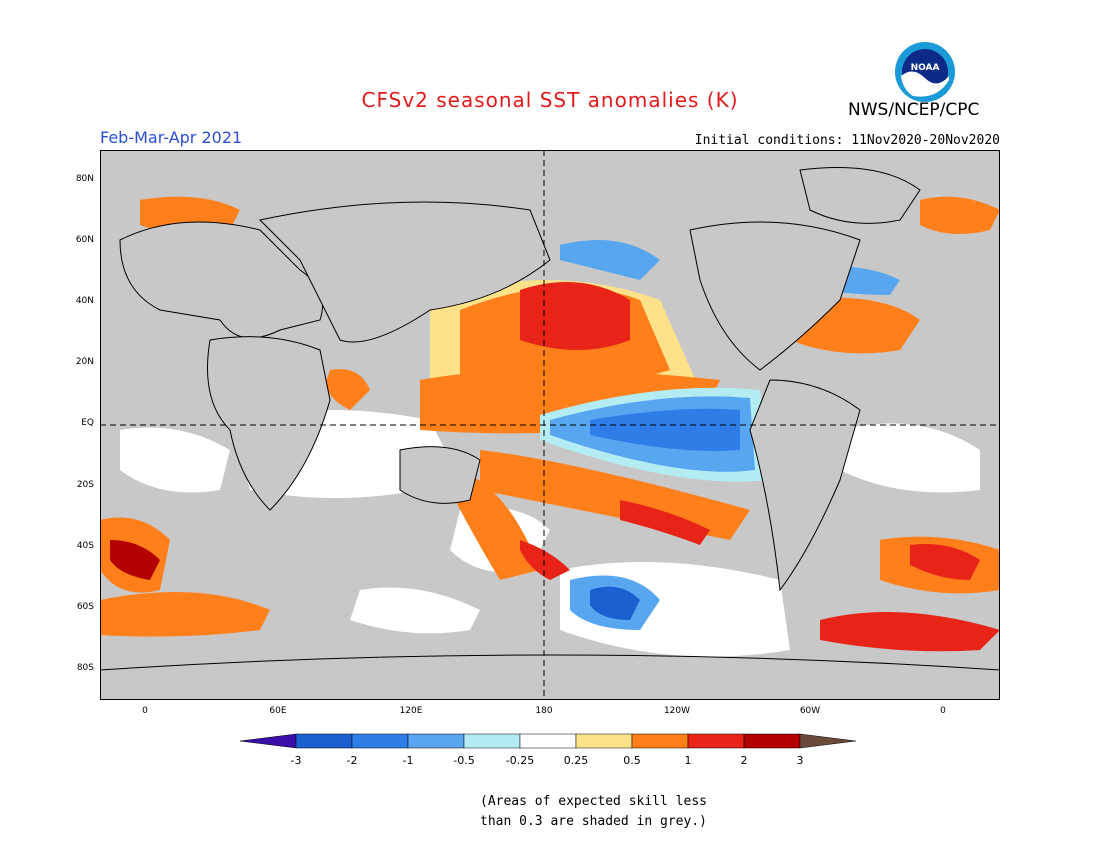 This screenshot has height=850, width=1100. Describe the element at coordinates (744, 760) in the screenshot. I see `cbar-label: 2` at that location.